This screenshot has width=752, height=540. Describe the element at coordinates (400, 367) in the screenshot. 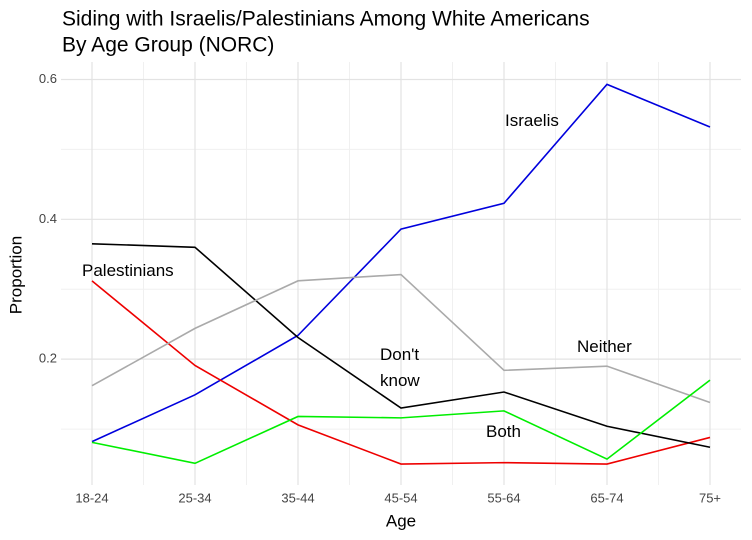

I see `series-label: Don't know` at that location.